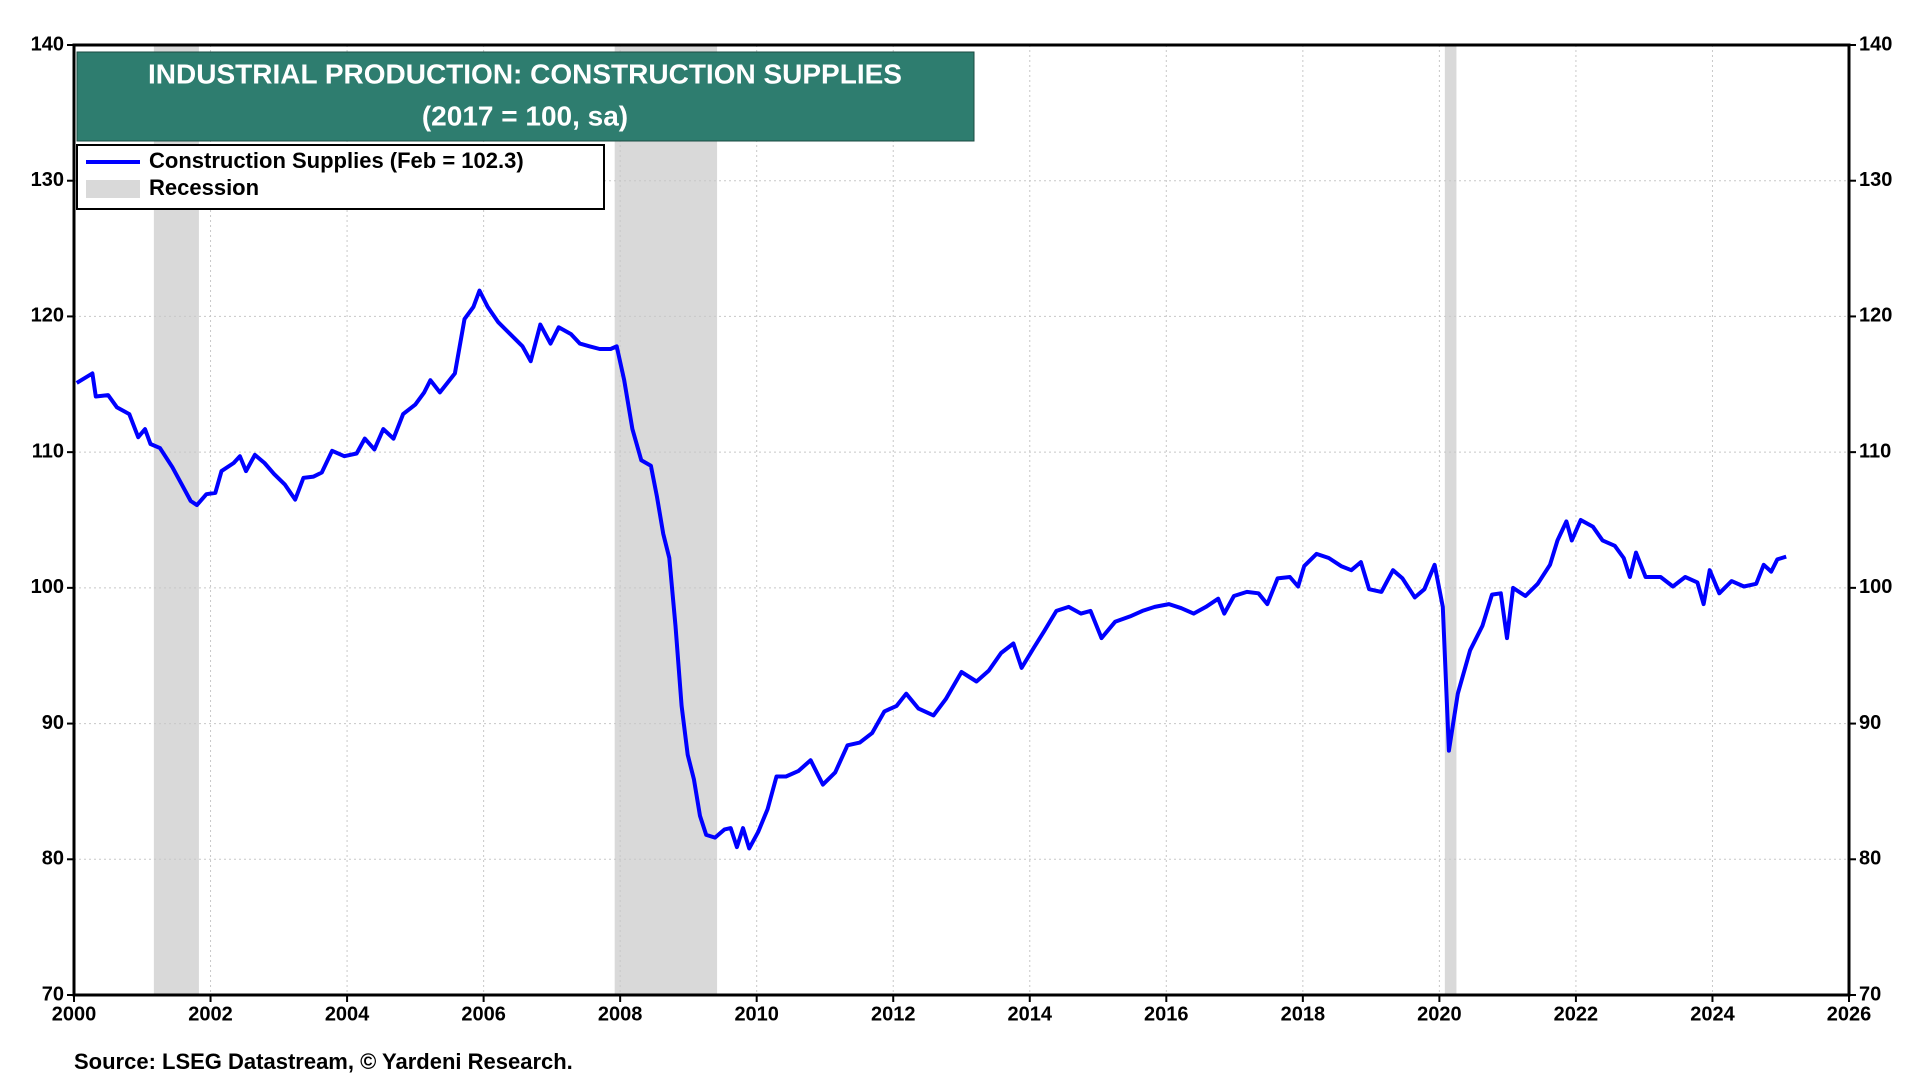 The width and height of the screenshot is (1920, 1080). What do you see at coordinates (620, 1014) in the screenshot?
I see `x-tick-label: 2008` at bounding box center [620, 1014].